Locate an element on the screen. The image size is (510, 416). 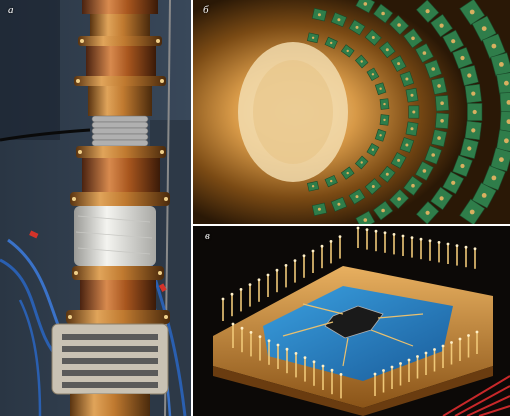
panel-b-label: б is located at coordinates (206, 10).